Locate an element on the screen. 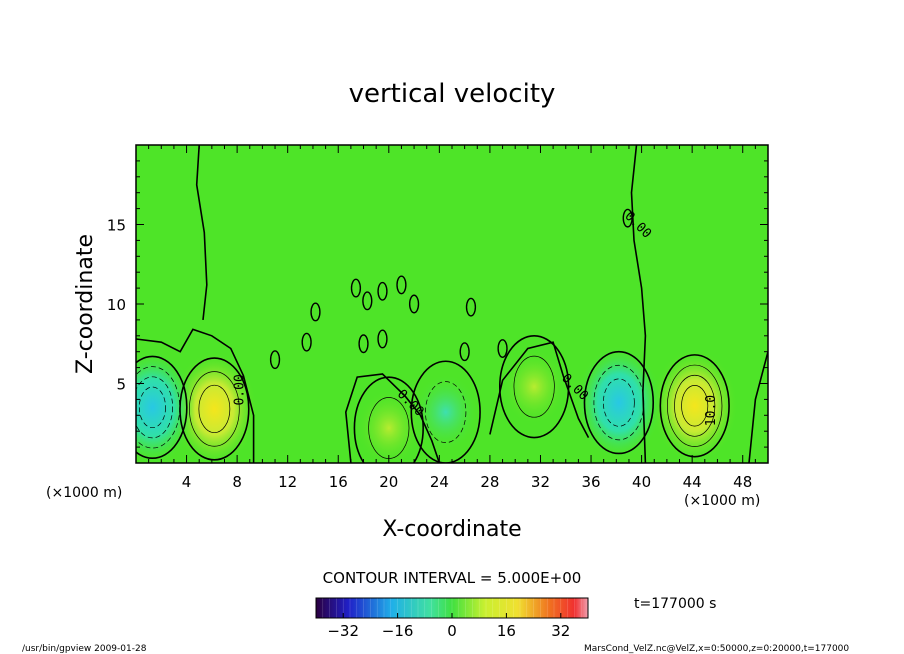  colorbar: −32 −16 0 16 32 is located at coordinates (452, 618).